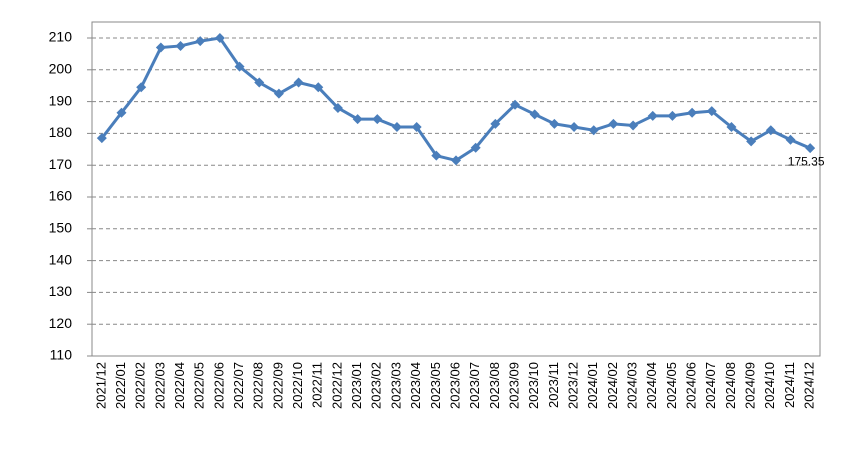 The image size is (865, 452). What do you see at coordinates (730, 385) in the screenshot?
I see `x-tick-label: 2024/08` at bounding box center [730, 385].